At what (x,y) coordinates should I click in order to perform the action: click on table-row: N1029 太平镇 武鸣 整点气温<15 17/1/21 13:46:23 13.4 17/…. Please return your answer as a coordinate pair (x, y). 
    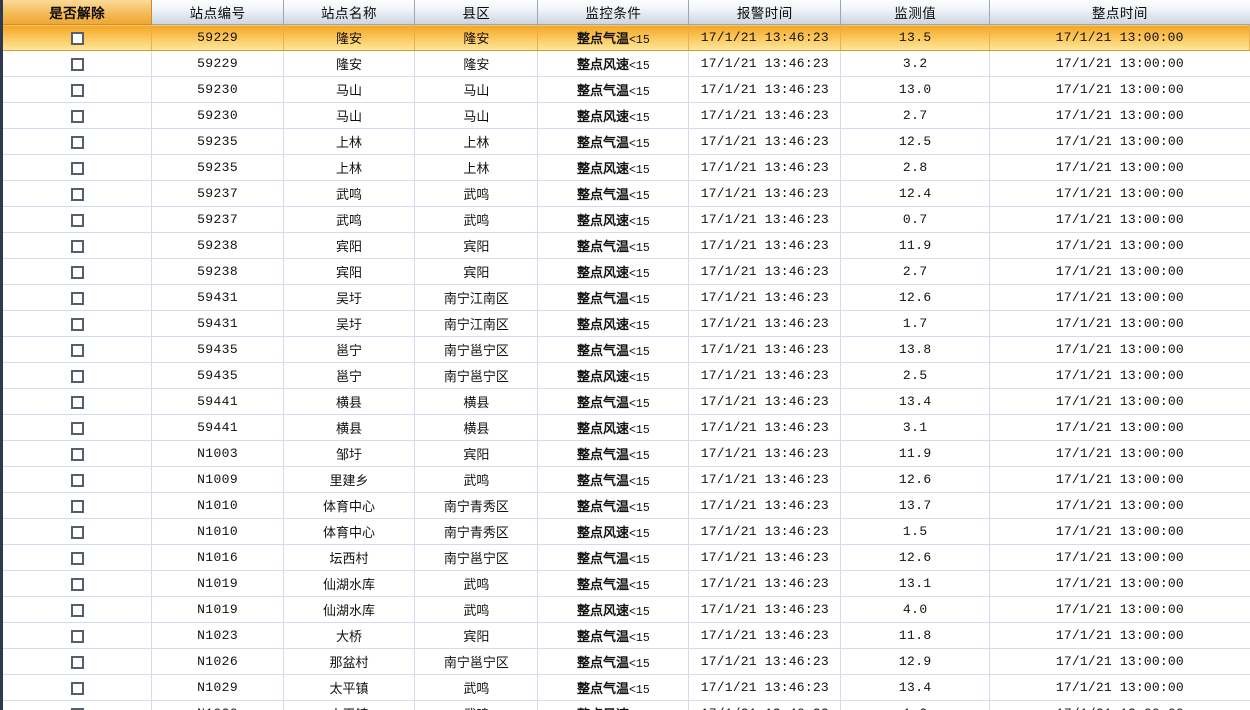
    Looking at the image, I should click on (626, 687).